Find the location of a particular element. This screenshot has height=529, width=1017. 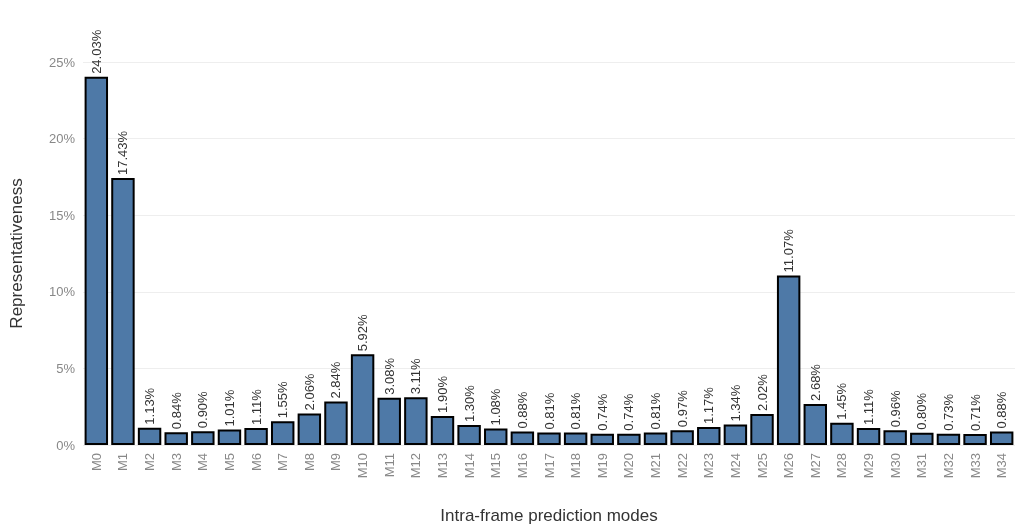

x-tick-label: M5 is located at coordinates (229, 462).